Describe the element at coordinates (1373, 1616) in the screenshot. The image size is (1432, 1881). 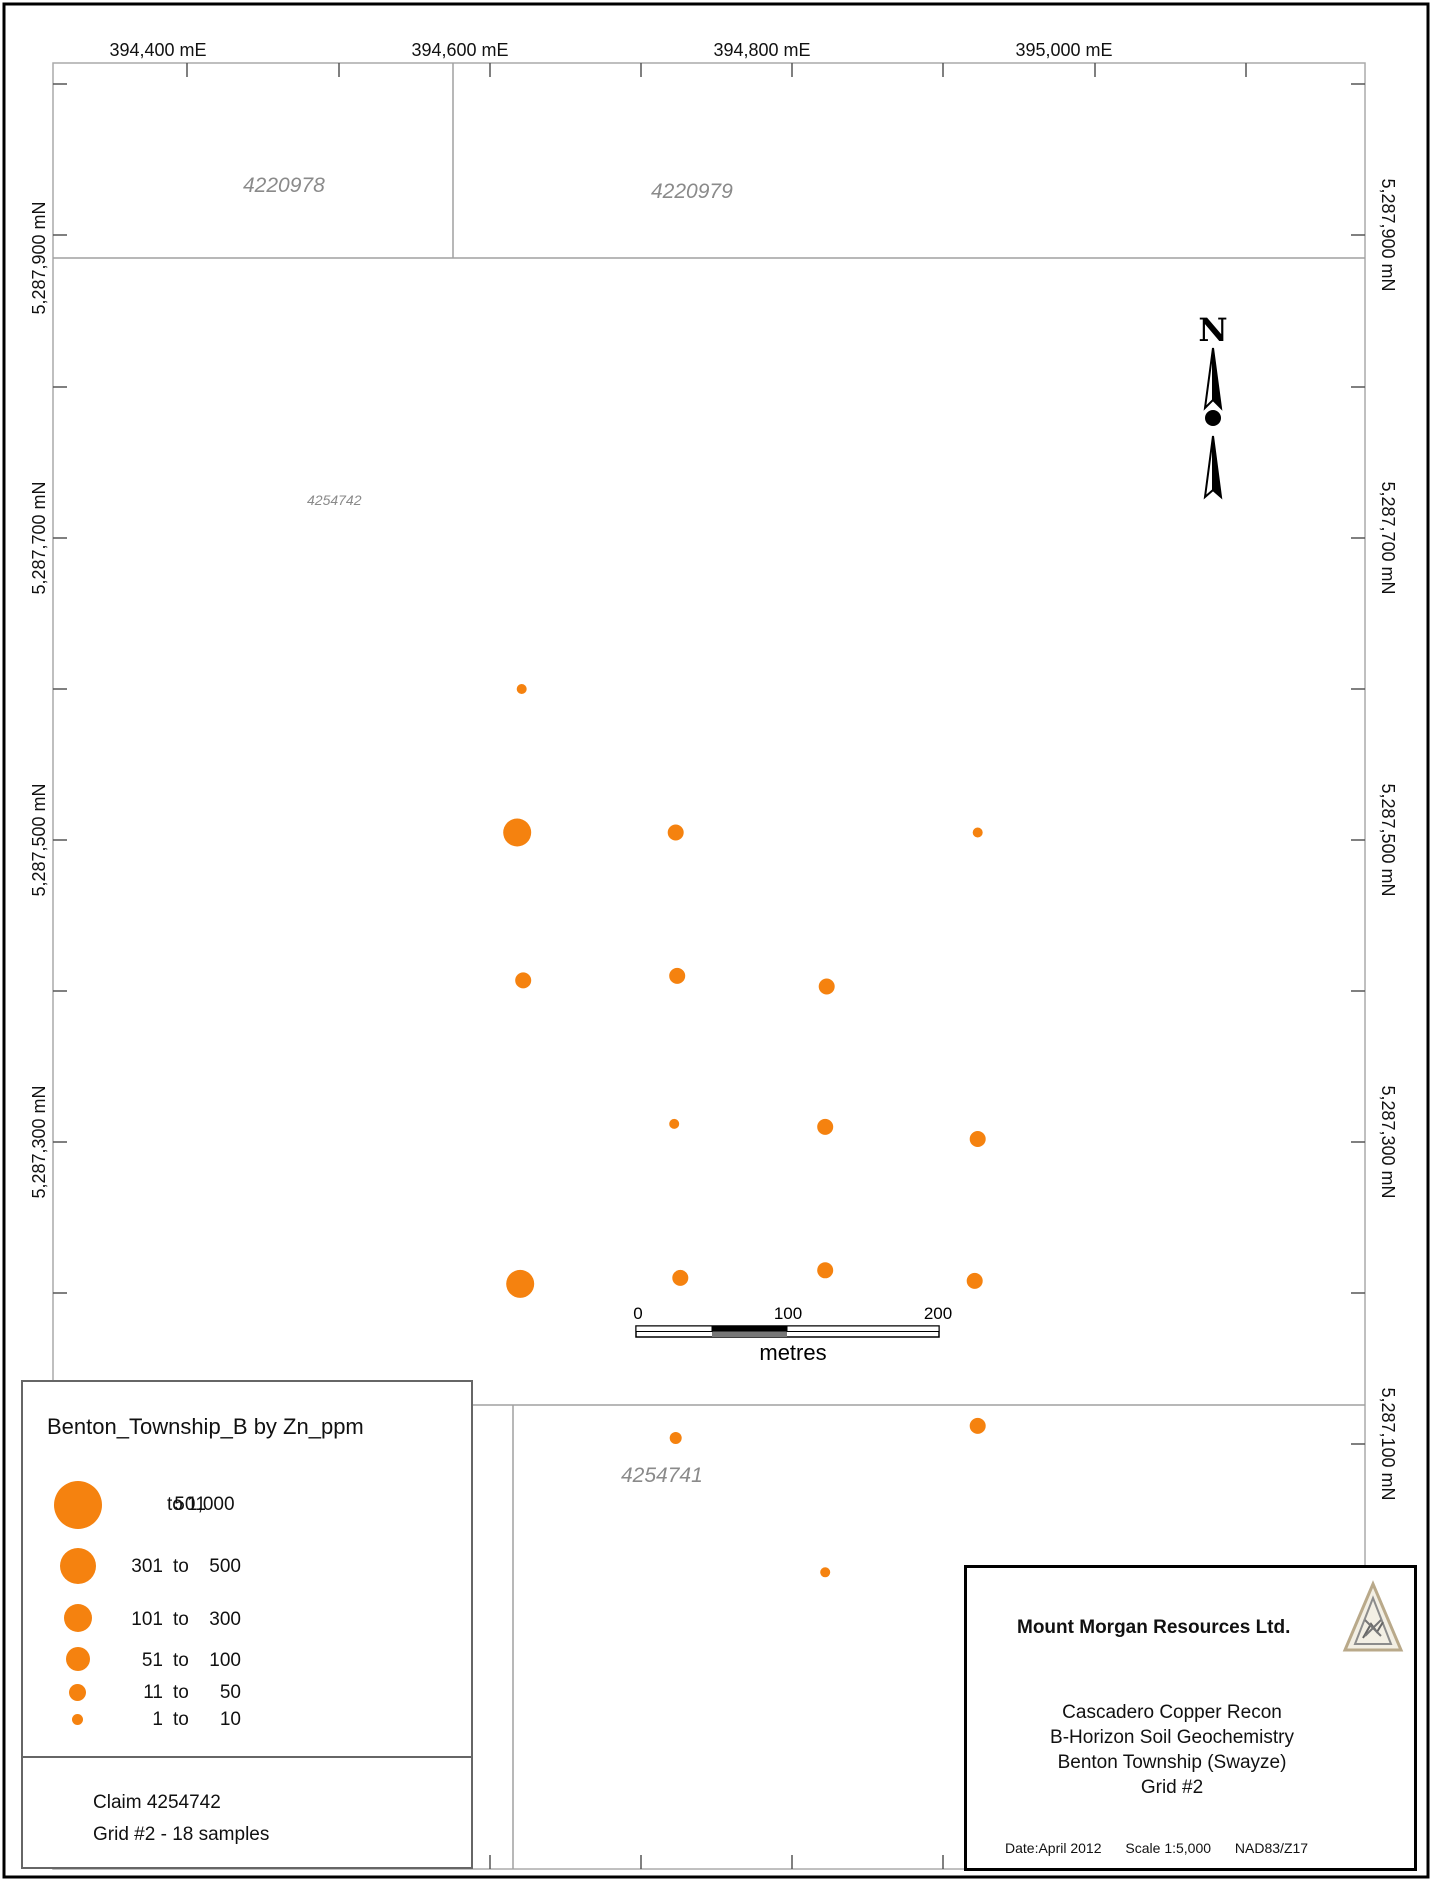
I see `company-logo-icon` at that location.